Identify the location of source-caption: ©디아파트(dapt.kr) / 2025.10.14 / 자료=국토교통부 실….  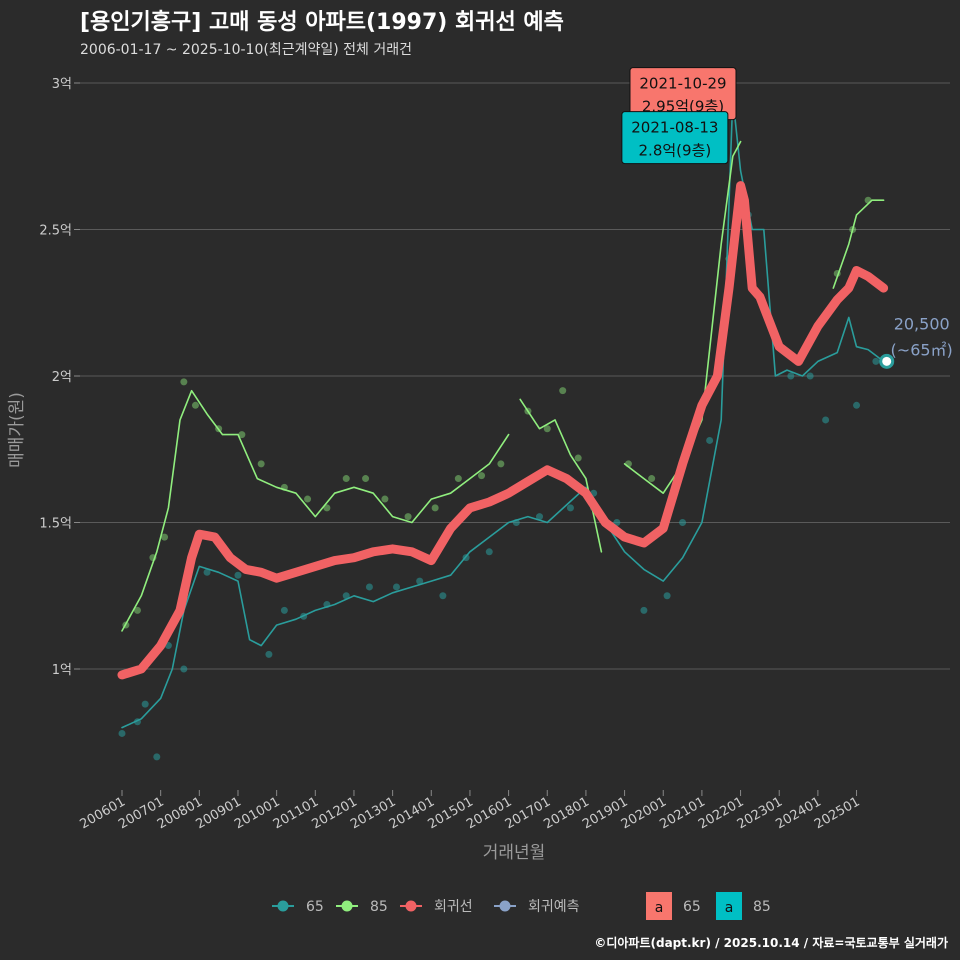
(771, 943).